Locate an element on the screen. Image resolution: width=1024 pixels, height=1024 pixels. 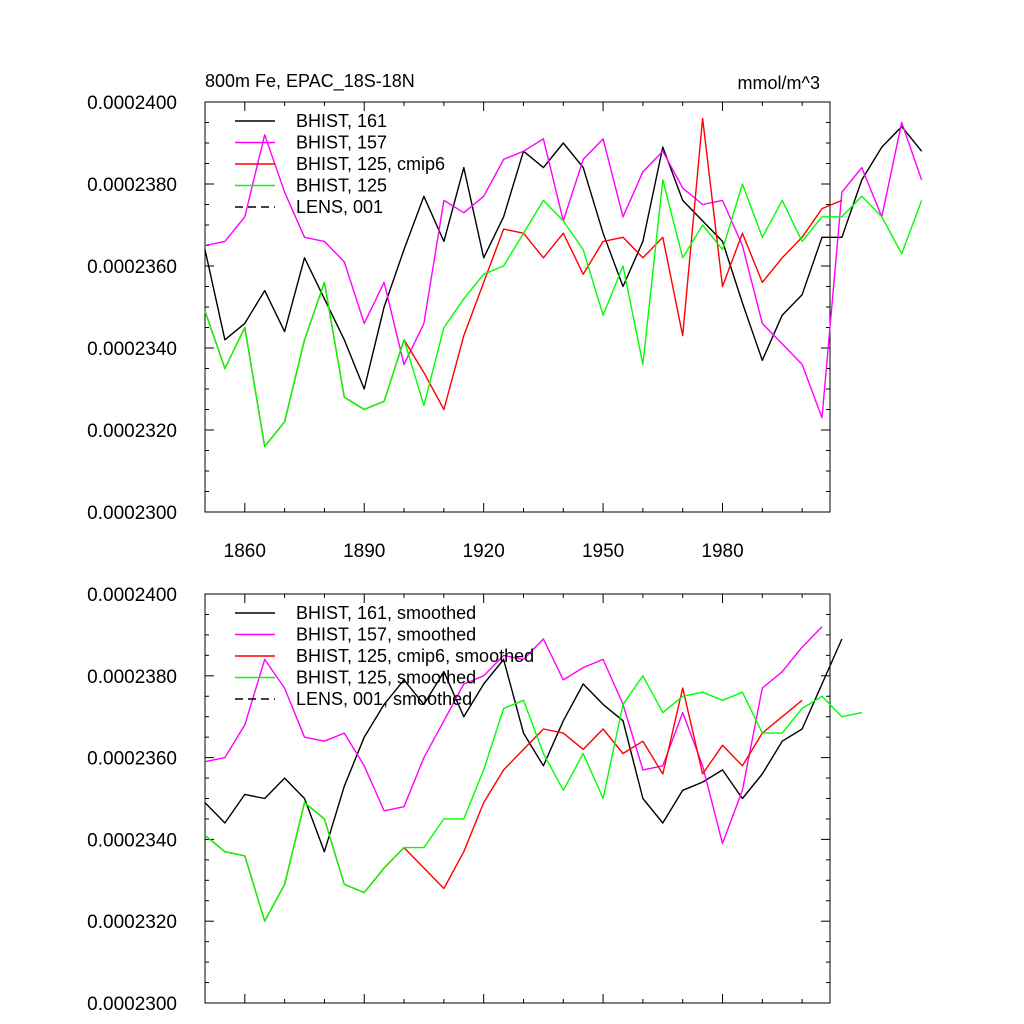
legend-label-4: BHIST, 125 is located at coordinates (341, 186).